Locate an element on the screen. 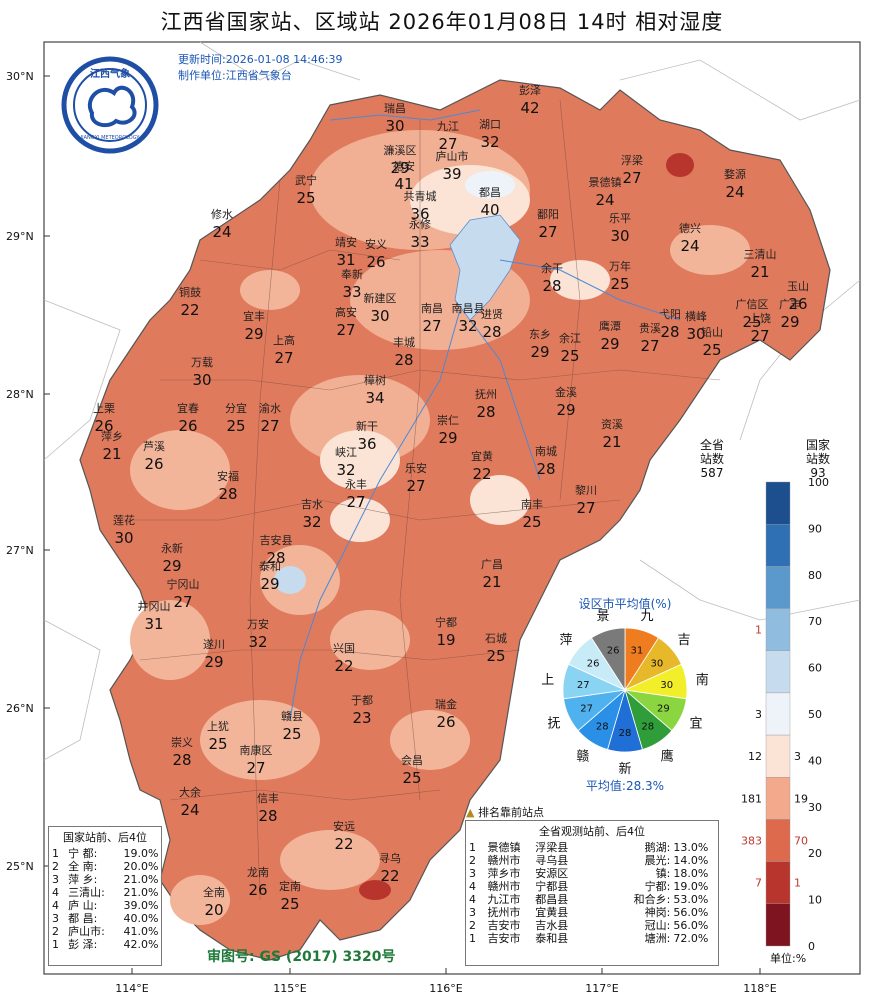 This screenshot has width=884, height=1000. station-name: 萍乡 is located at coordinates (112, 436).